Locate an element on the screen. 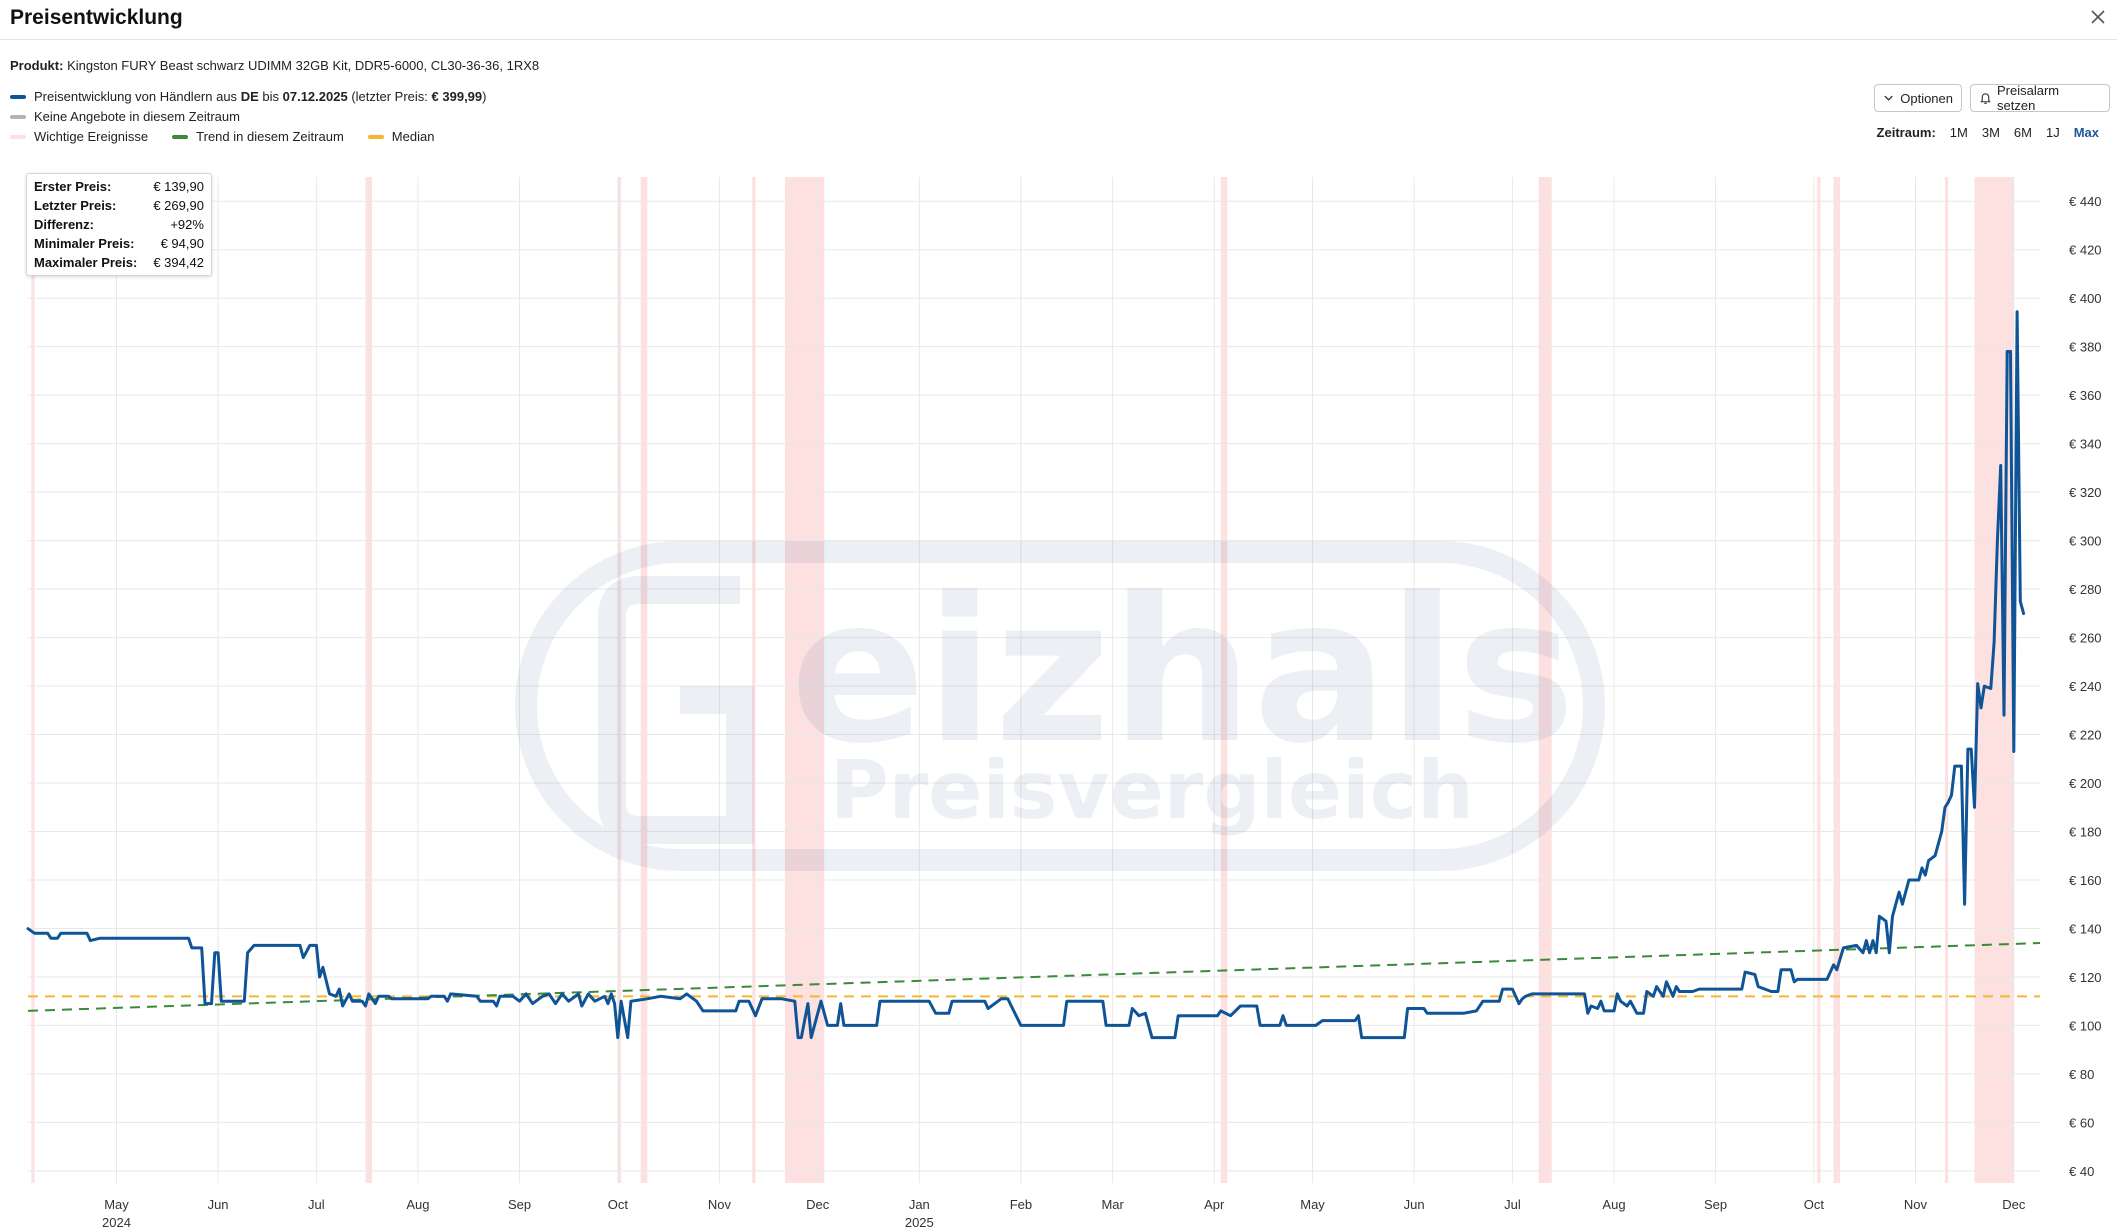 This screenshot has height=1228, width=2117. median-swatch is located at coordinates (375, 136).